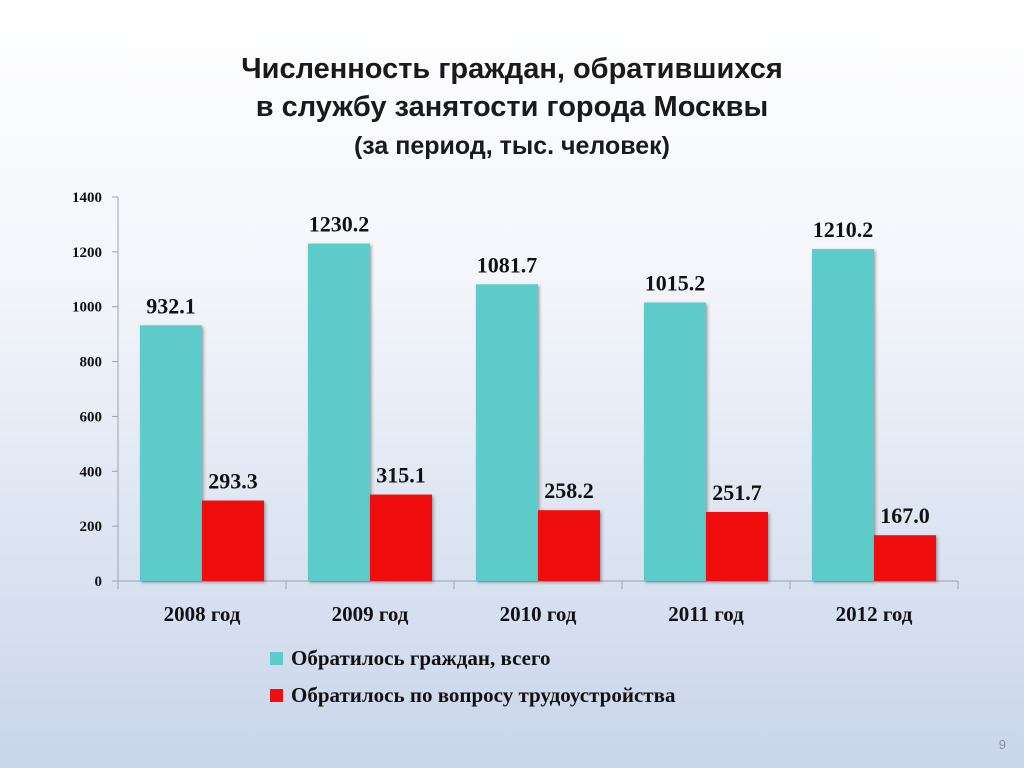 The height and width of the screenshot is (768, 1024). Describe the element at coordinates (675, 283) in the screenshot. I see `data-label-total-3: 1015.2` at that location.